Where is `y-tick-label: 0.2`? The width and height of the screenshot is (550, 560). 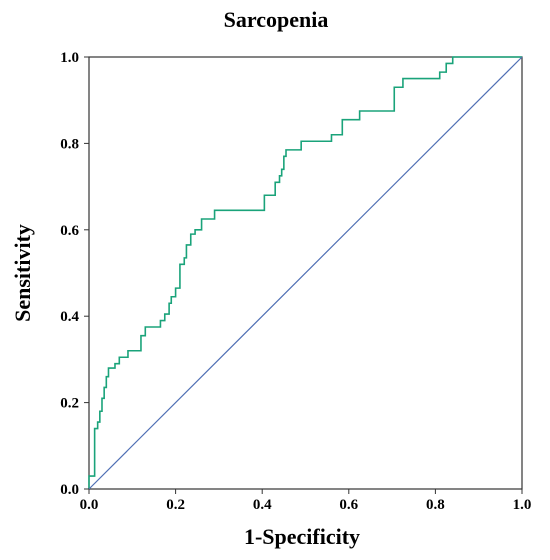 y-tick-label: 0.2 is located at coordinates (69, 404).